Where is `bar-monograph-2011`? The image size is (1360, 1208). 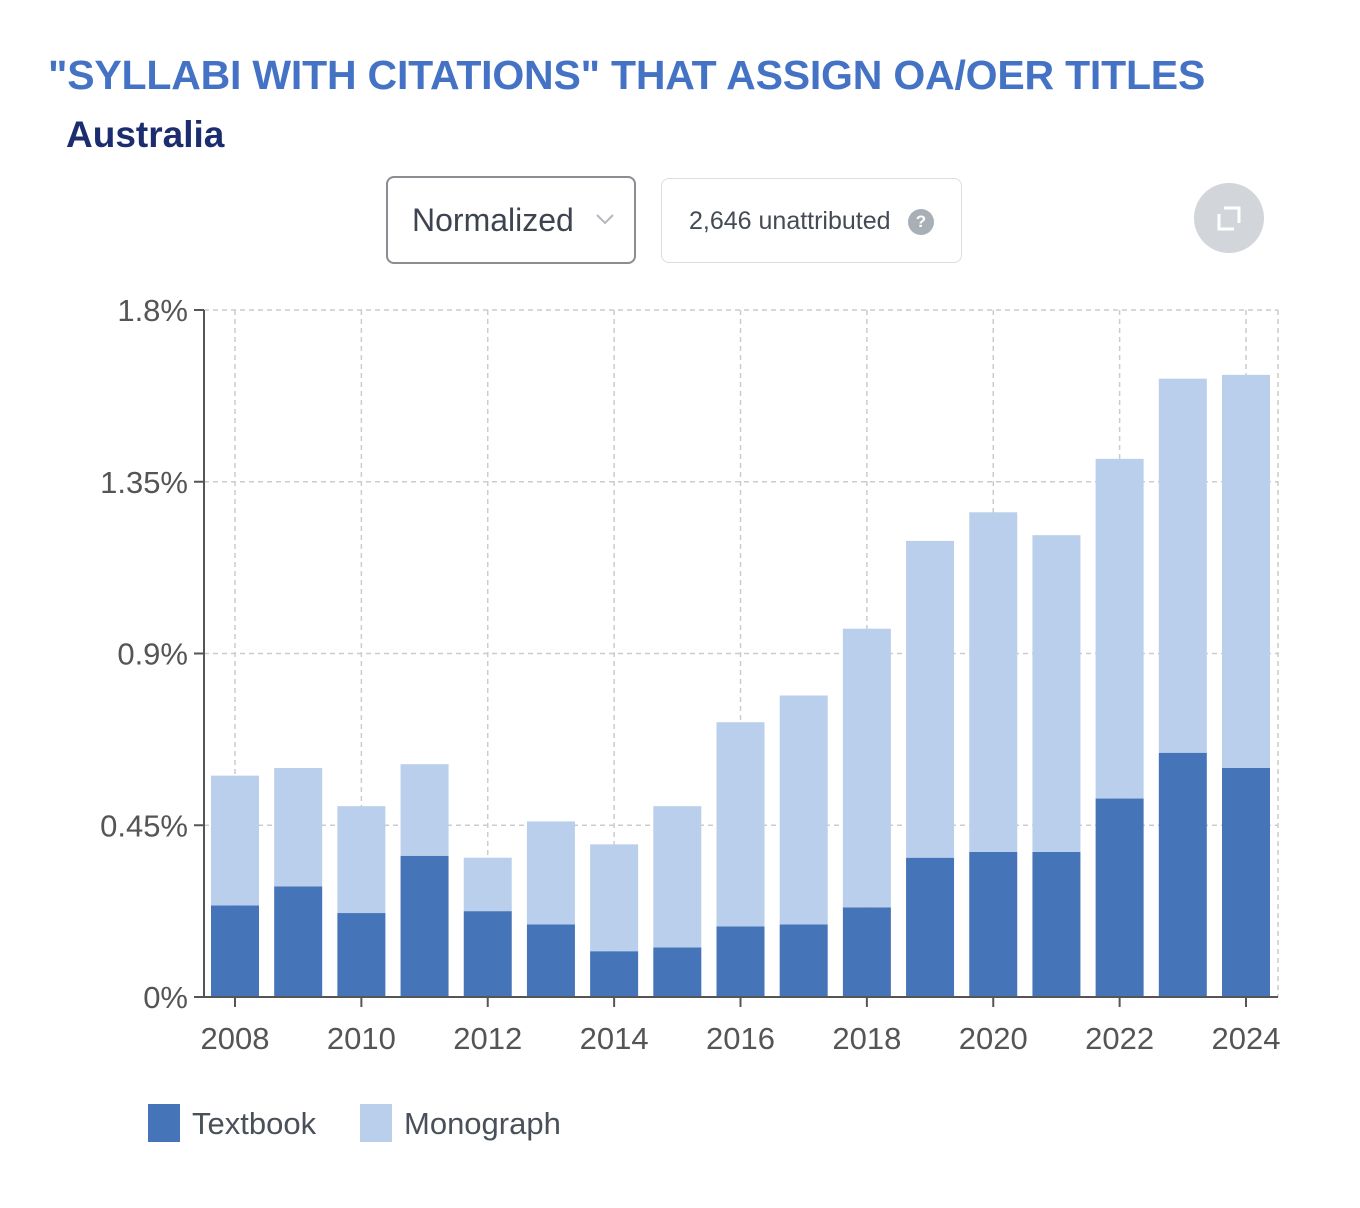
bar-monograph-2011 is located at coordinates (424, 810).